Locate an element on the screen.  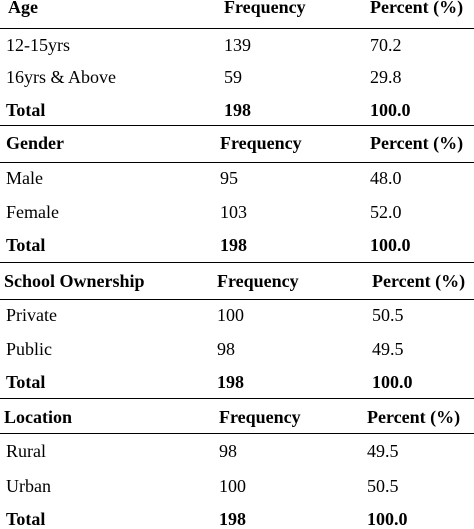
header-label: School Ownership is located at coordinates (74, 281).